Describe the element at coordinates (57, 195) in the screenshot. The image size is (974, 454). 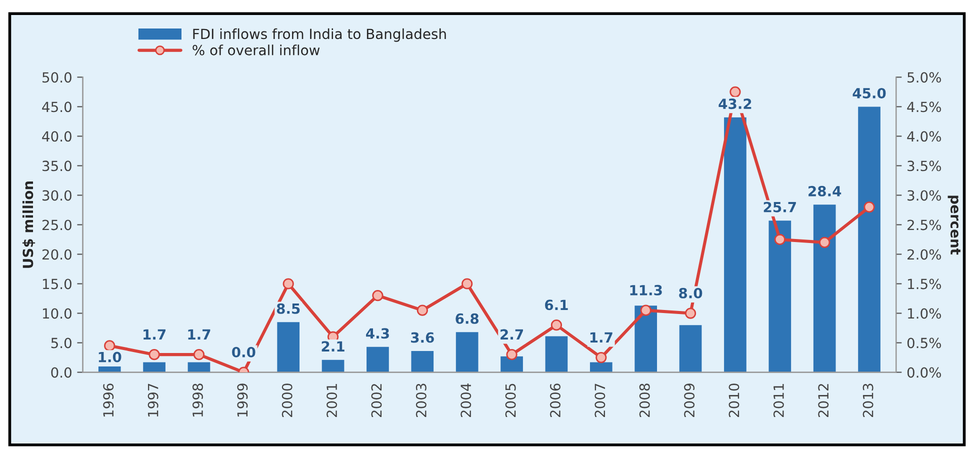
I see `y-tick-label: 30.0` at that location.